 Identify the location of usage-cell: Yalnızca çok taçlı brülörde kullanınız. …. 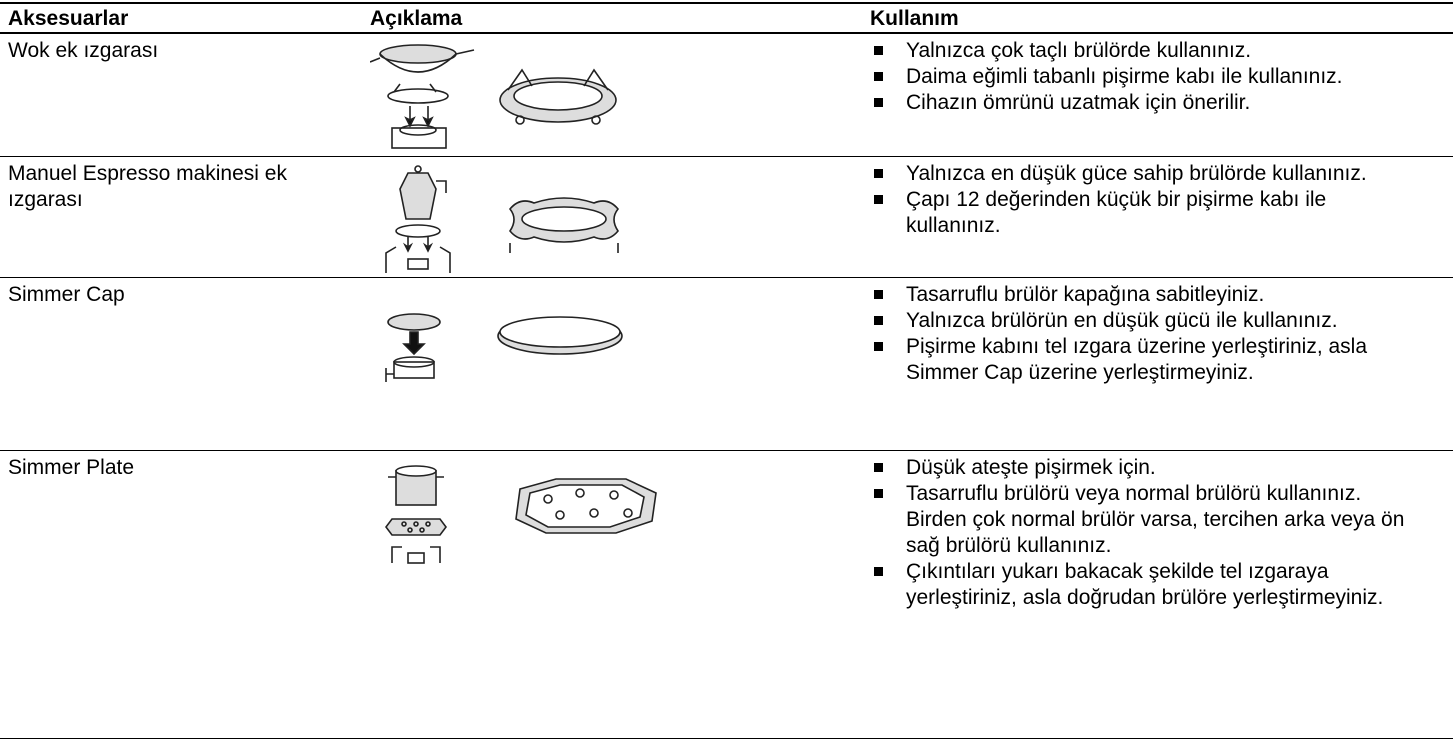
(1157, 95).